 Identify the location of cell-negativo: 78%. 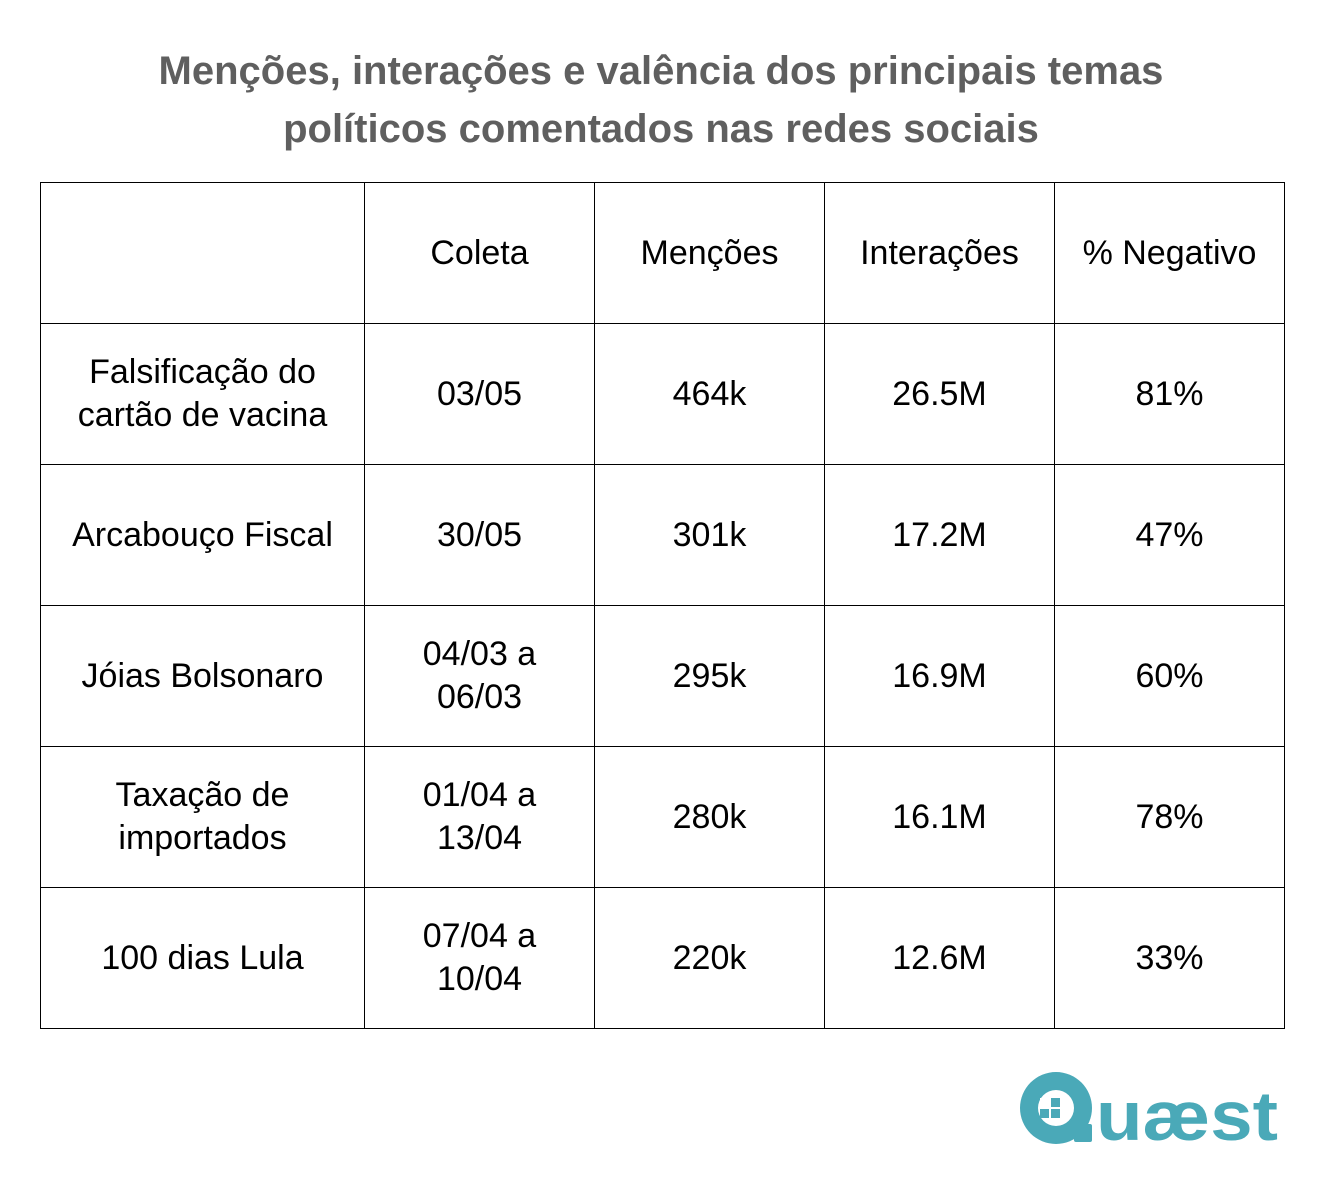
(1169, 817).